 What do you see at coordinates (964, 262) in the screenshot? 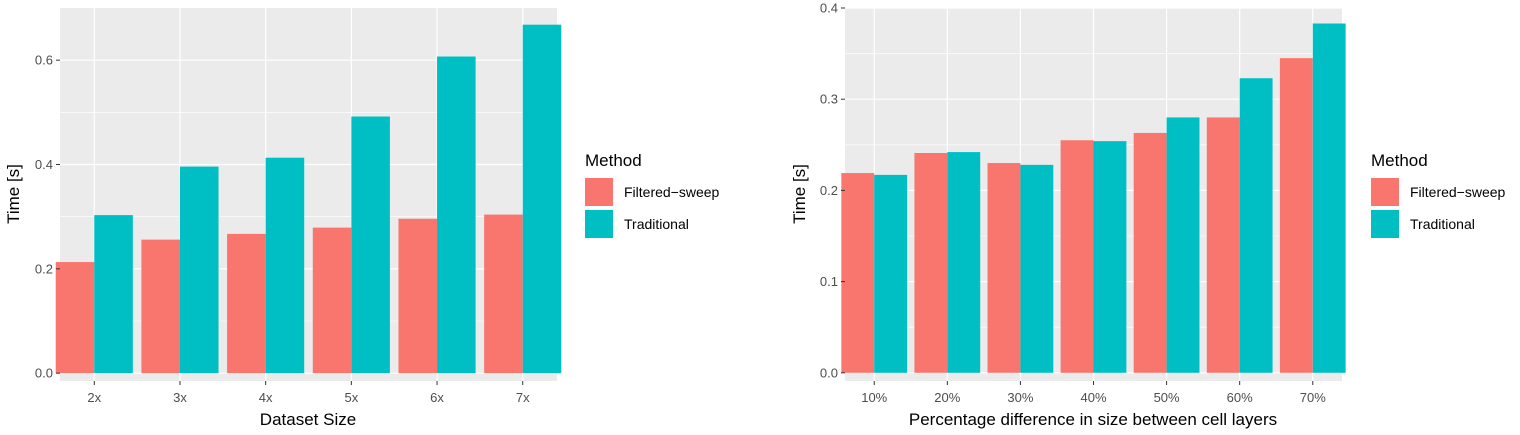
I see `bar-traditional-20pct` at bounding box center [964, 262].